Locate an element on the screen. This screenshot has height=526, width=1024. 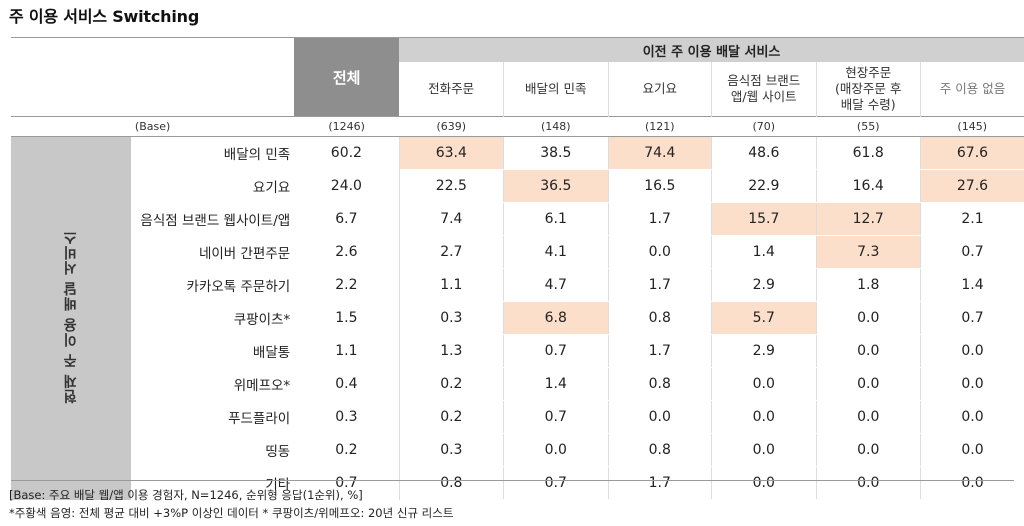
value-cell: 2.7 is located at coordinates (452, 252).